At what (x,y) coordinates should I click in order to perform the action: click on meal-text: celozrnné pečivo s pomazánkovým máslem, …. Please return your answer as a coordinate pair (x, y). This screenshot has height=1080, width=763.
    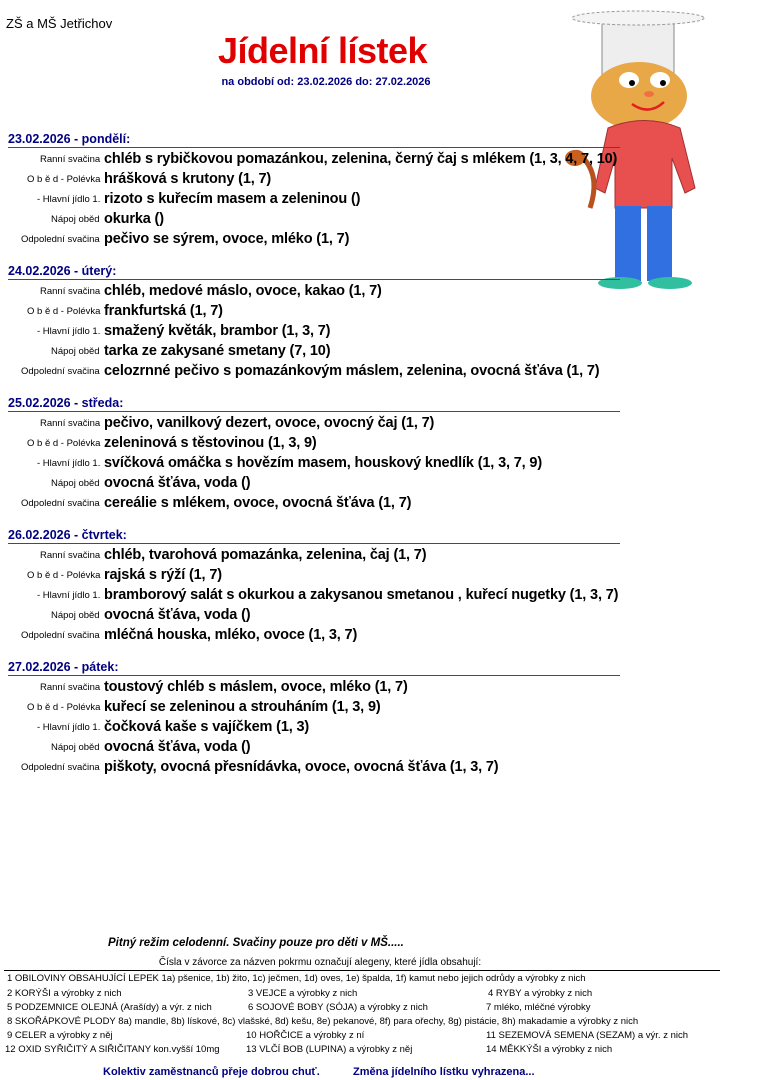
    Looking at the image, I should click on (352, 371).